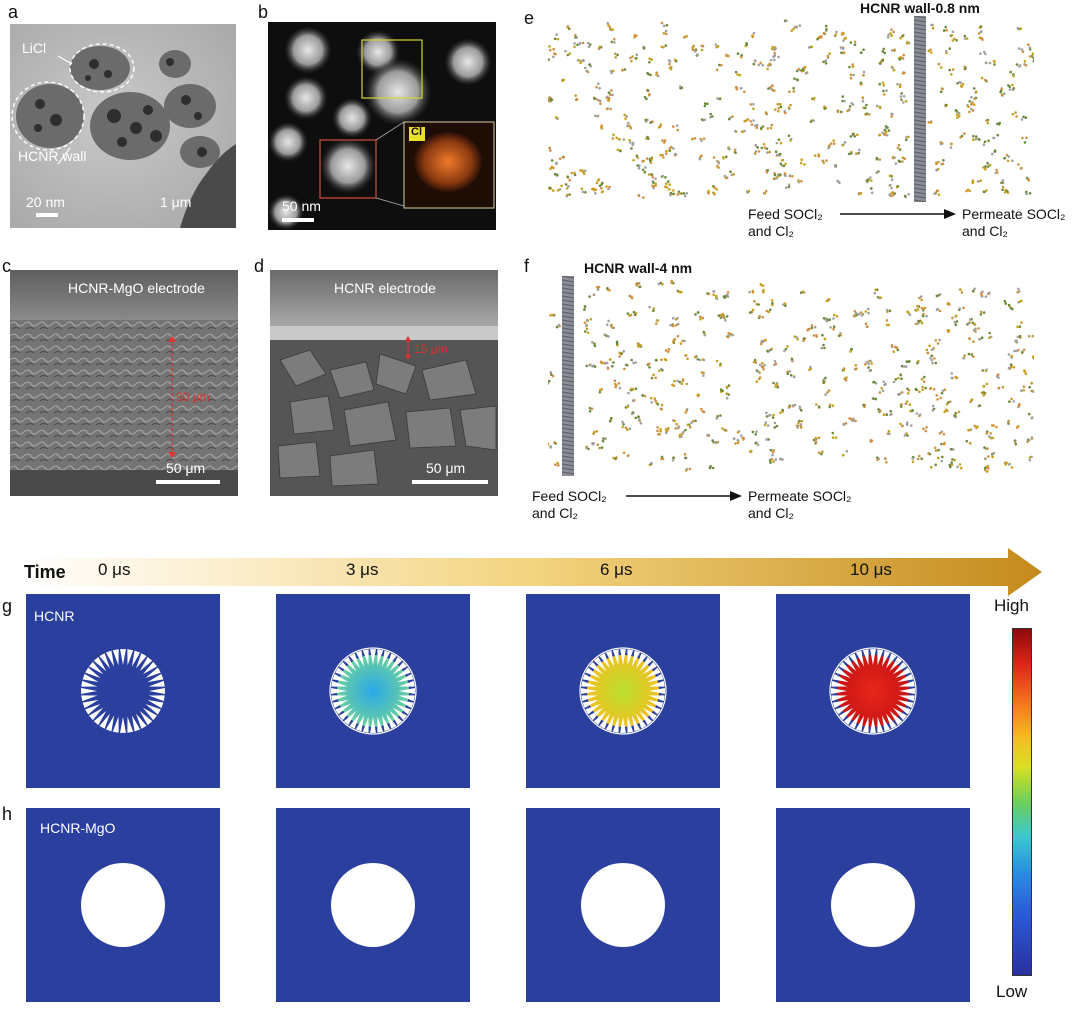  What do you see at coordinates (898, 214) in the screenshot?
I see `flow-arrow-e` at bounding box center [898, 214].